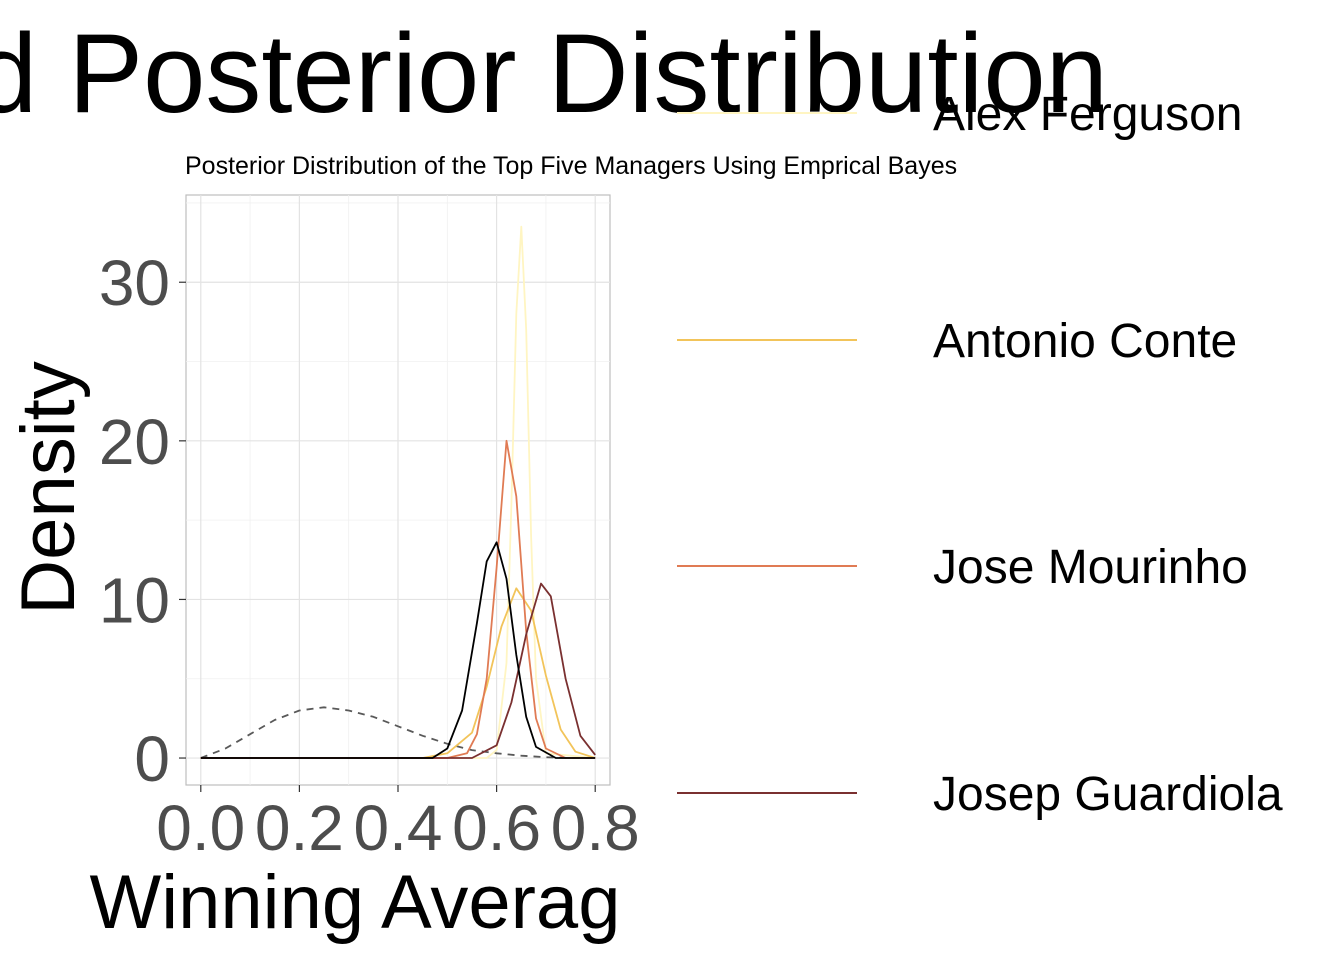 This screenshot has height=960, width=1344. I want to click on y-axis-ticks: 0 10 20 30, so click(142, 521).